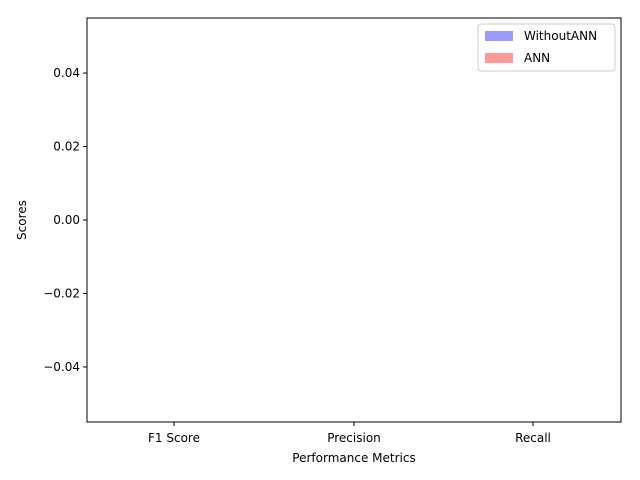 Image resolution: width=640 pixels, height=480 pixels. Describe the element at coordinates (499, 58) in the screenshot. I see `legend-swatch-ann` at that location.